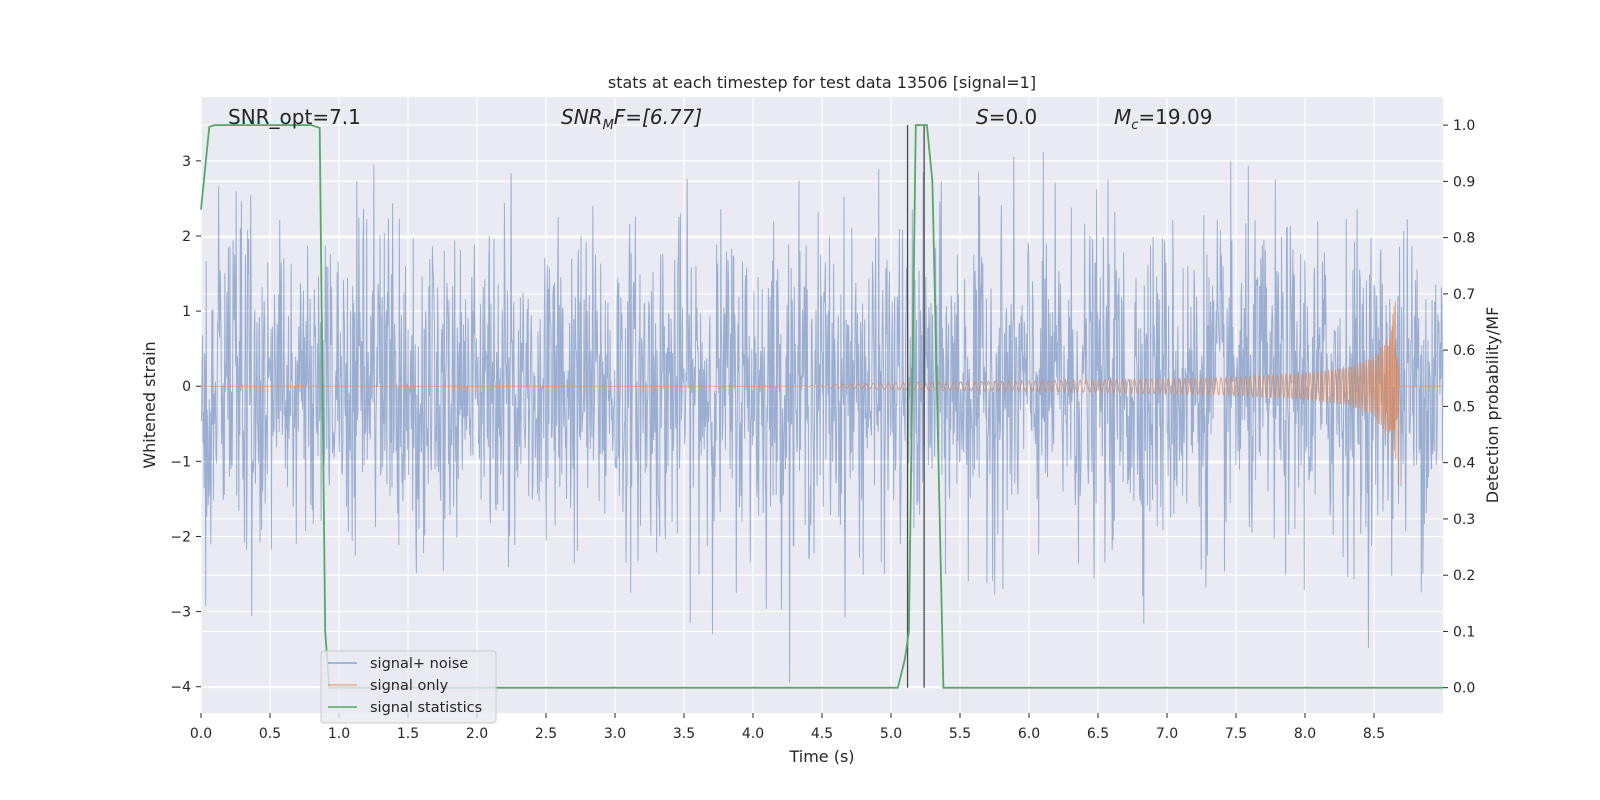  Describe the element at coordinates (1464, 520) in the screenshot. I see `y-right-tick-label-3: 0.3` at that location.